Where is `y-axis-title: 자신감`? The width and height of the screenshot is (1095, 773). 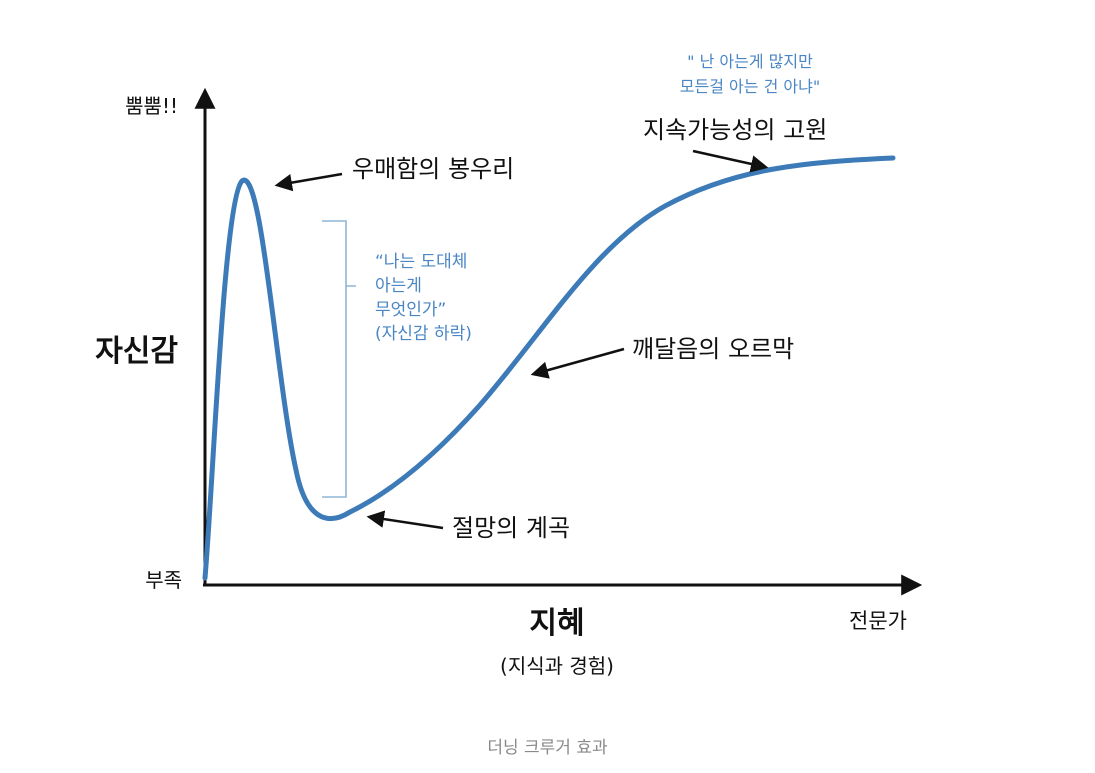 y-axis-title: 자신감 is located at coordinates (136, 351).